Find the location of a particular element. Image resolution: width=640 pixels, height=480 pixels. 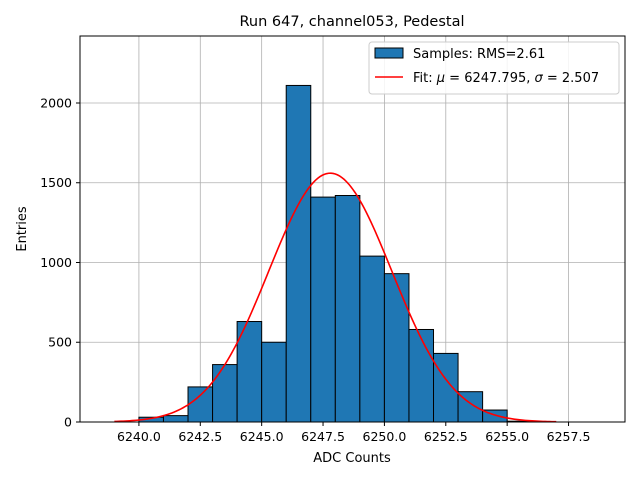

y-axis-ticks: 0 500 1000 1500 2000 is located at coordinates (60, 262).